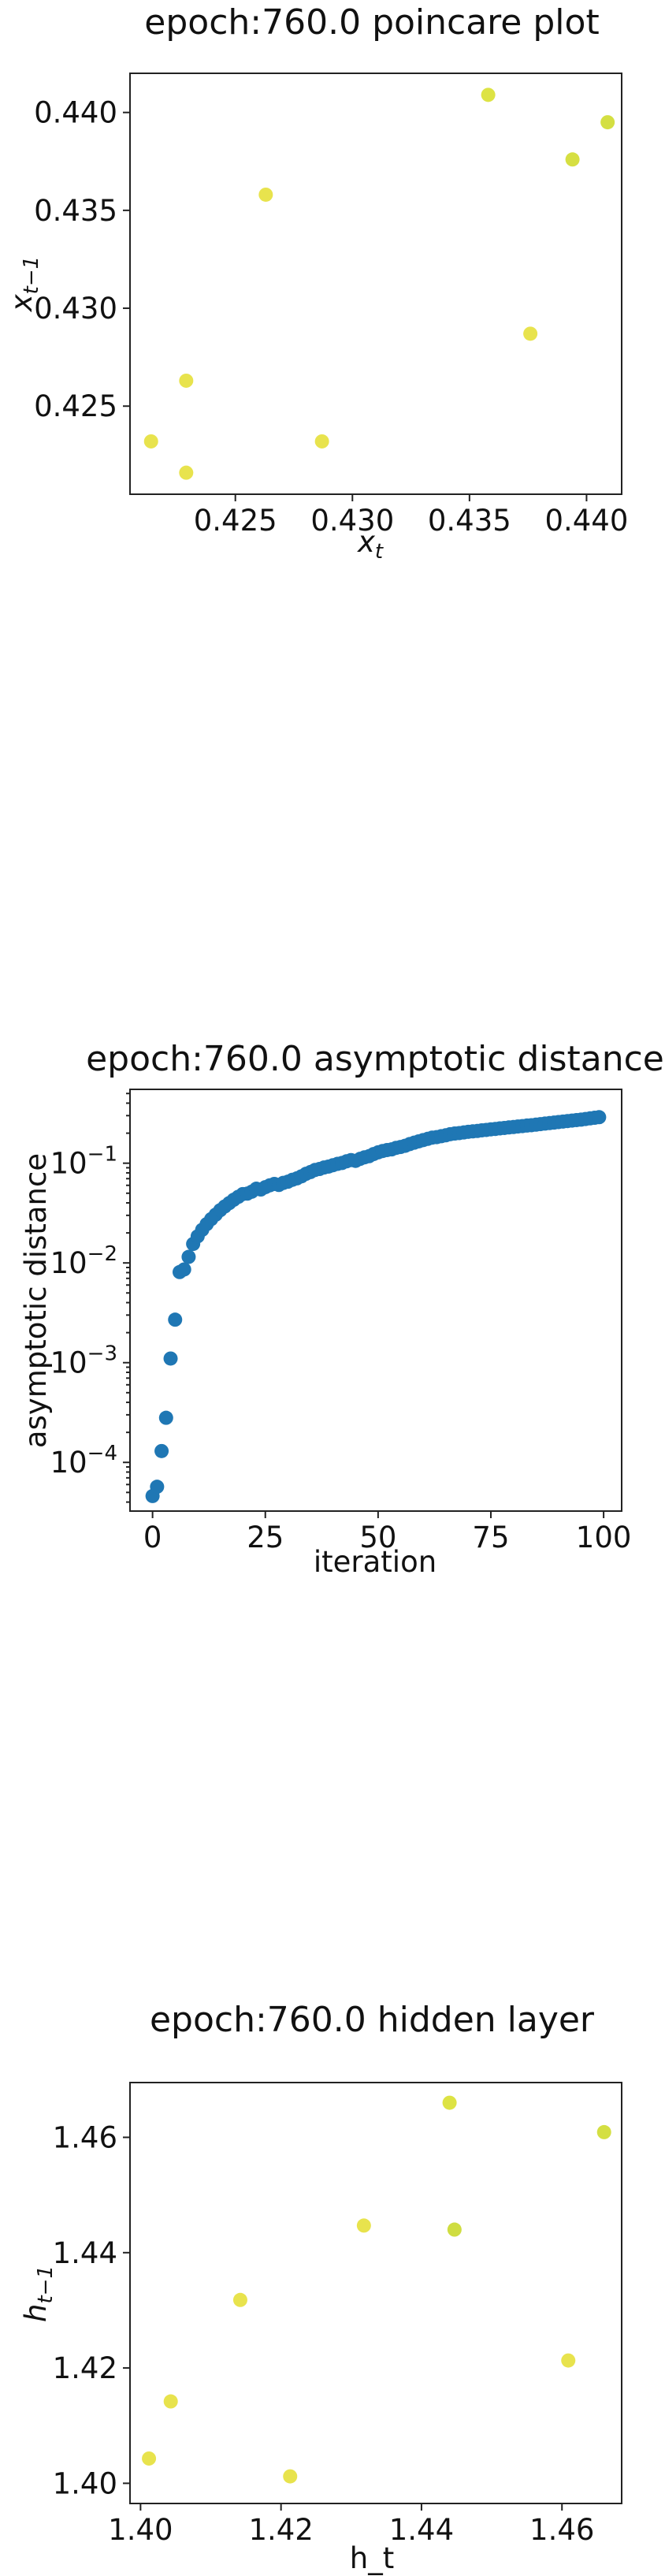  I want to click on y-tick-labels: 0.425 0.430 0.435 0.440, so click(82, 259).